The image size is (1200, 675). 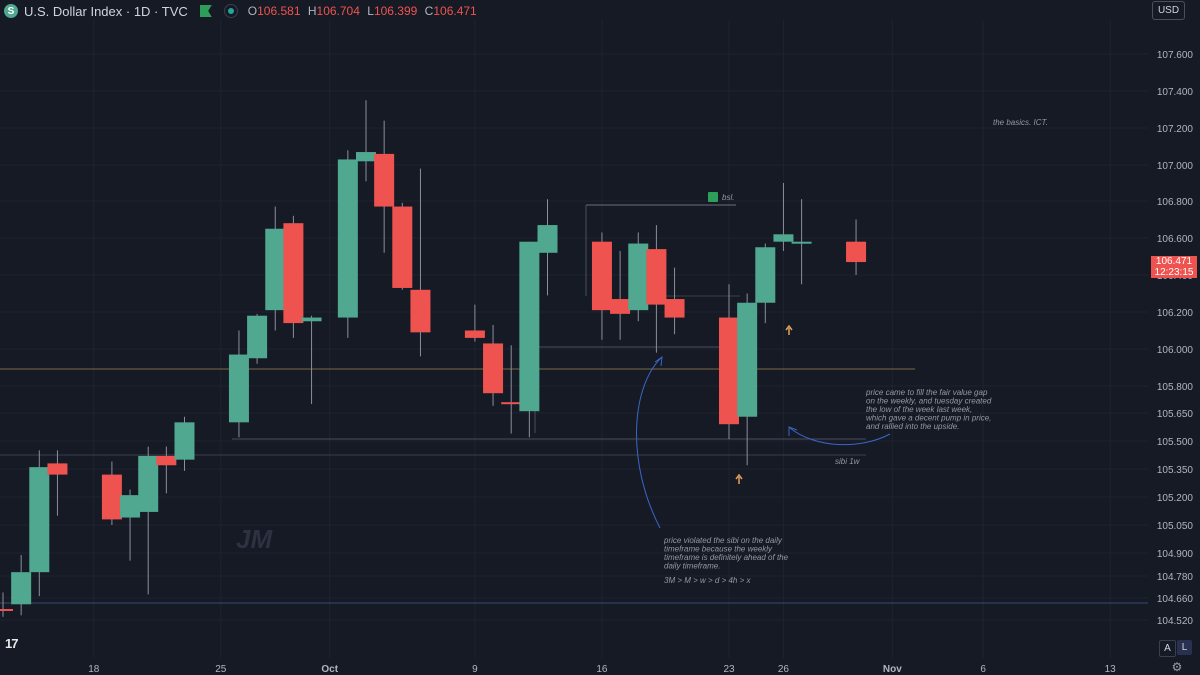 What do you see at coordinates (784, 669) in the screenshot?
I see `time-tick-label: 26` at bounding box center [784, 669].